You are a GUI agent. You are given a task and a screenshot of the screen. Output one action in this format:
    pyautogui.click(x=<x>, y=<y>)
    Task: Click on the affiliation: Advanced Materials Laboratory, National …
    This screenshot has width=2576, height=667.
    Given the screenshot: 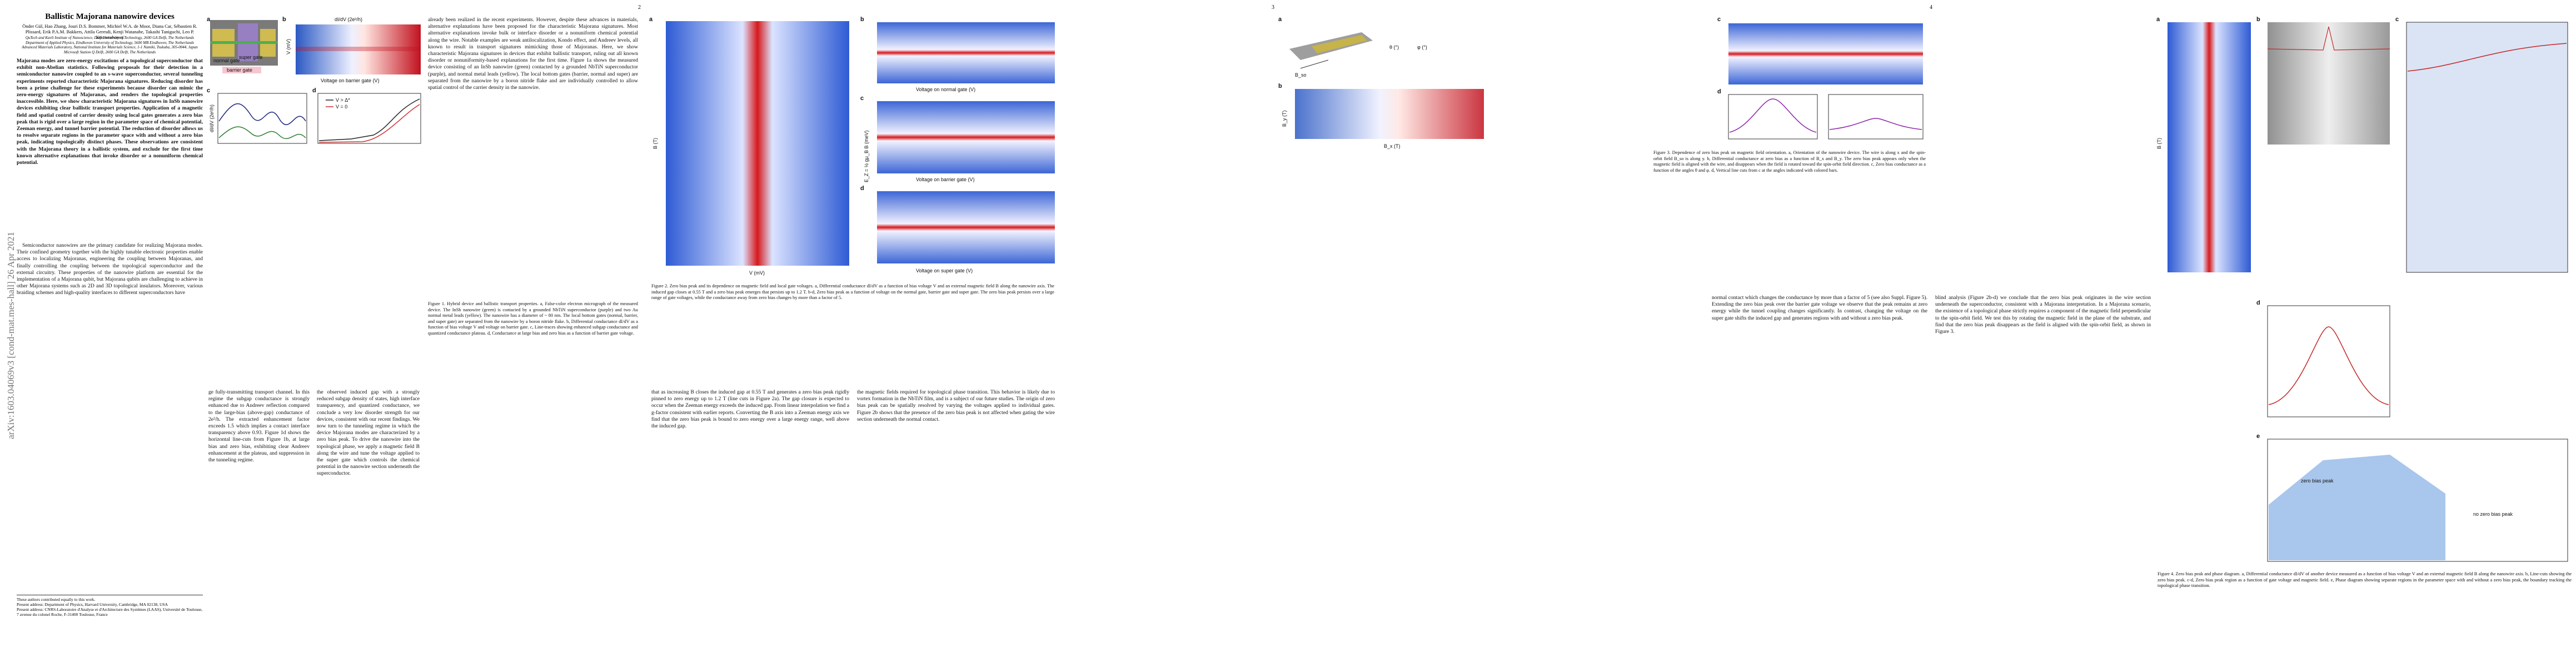 What is the action you would take?
    pyautogui.click(x=110, y=47)
    